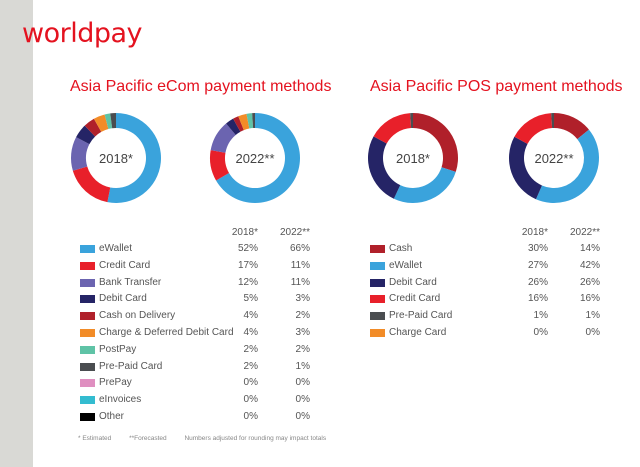 The height and width of the screenshot is (467, 640). Describe the element at coordinates (200, 249) in the screenshot. I see `legend-row: eWallet 52% 66%` at that location.